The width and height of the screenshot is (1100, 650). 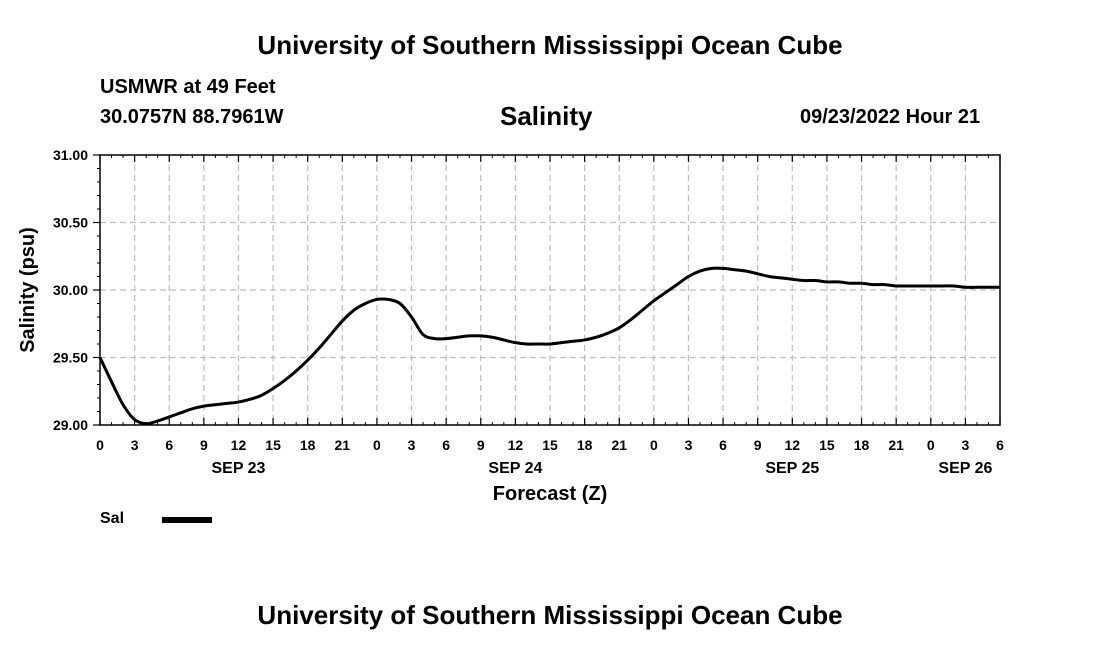 I want to click on chart-title: Salinity, so click(x=546, y=116).